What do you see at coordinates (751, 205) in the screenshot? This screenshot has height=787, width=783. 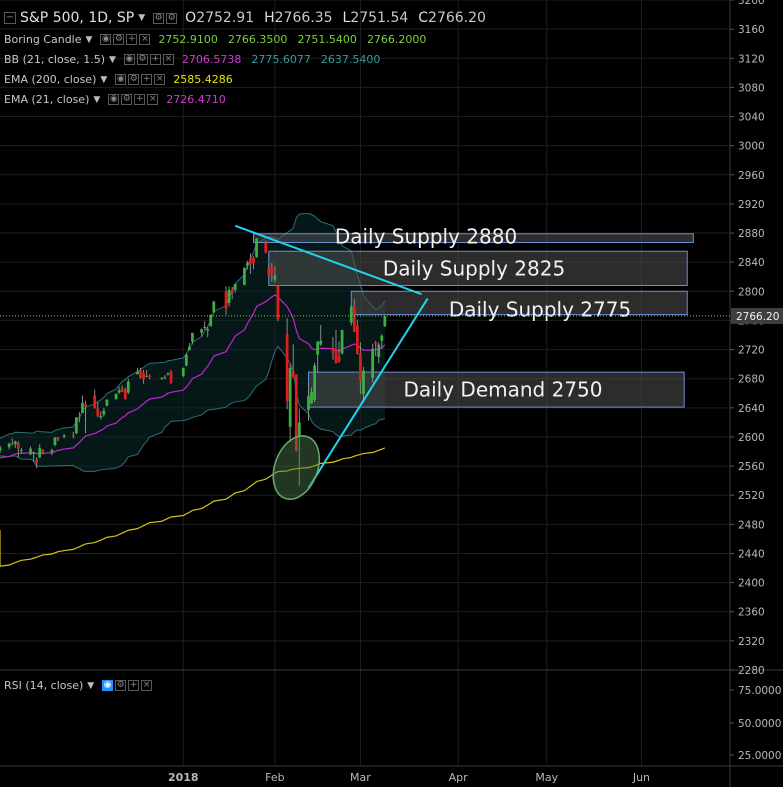 I see `y-tick-label: 2920` at bounding box center [751, 205].